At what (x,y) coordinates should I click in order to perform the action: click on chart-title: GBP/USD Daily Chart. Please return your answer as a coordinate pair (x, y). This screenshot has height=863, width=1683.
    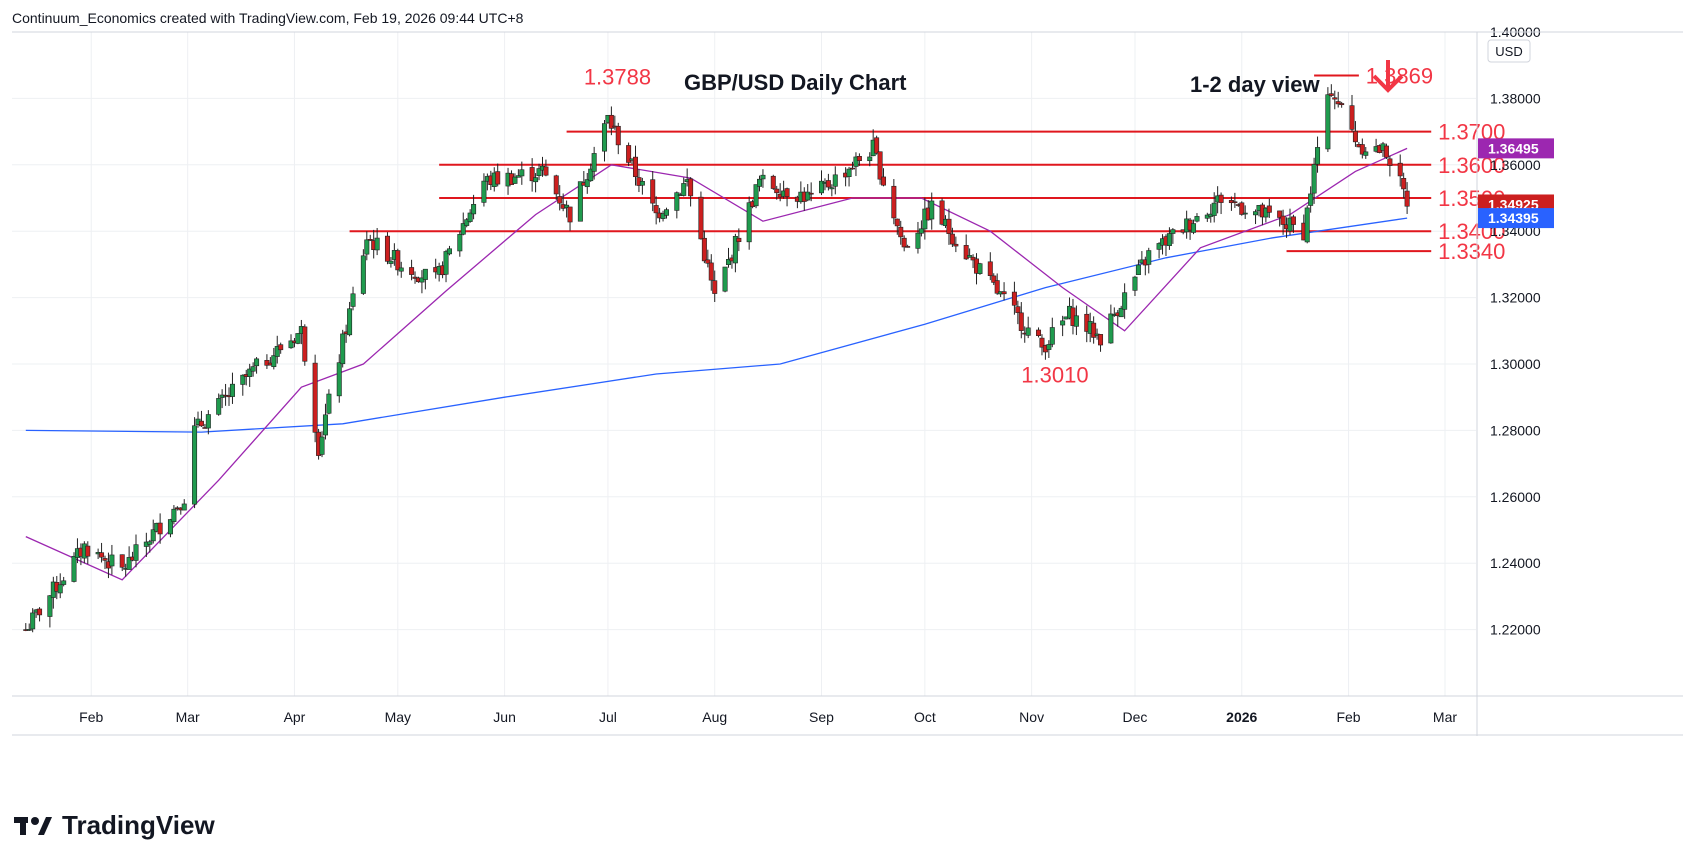
    Looking at the image, I should click on (795, 82).